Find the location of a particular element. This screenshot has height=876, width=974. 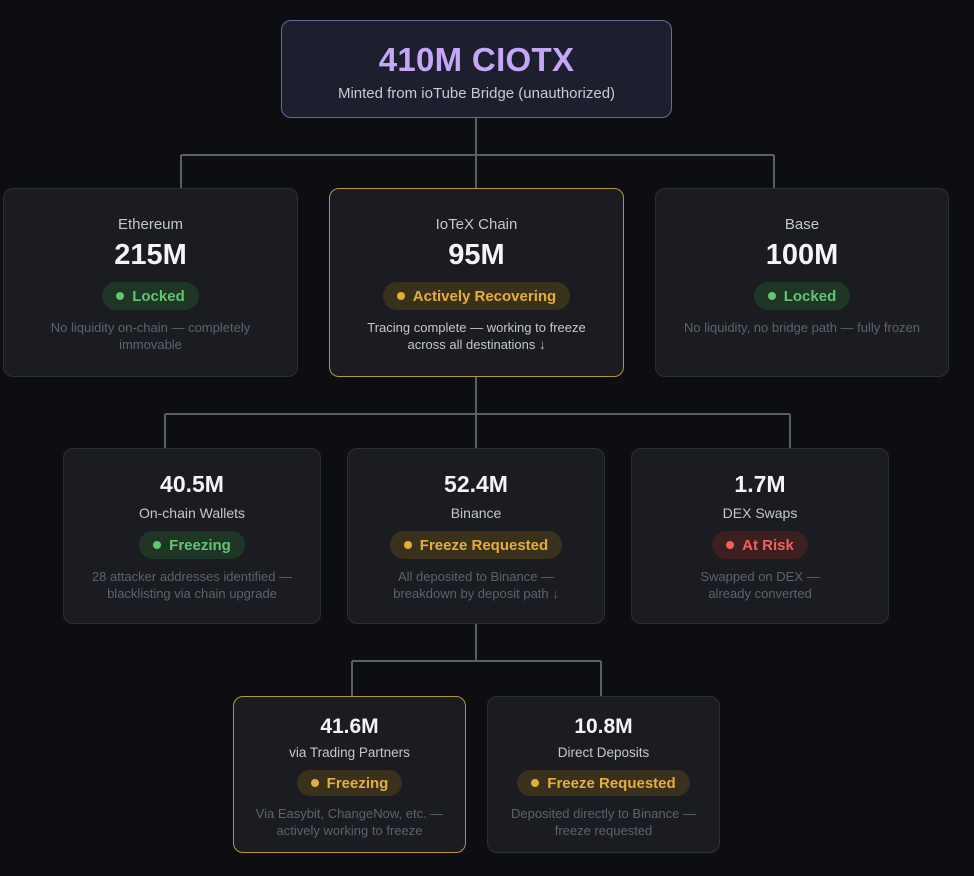

node-title: Ethereum is located at coordinates (150, 224).